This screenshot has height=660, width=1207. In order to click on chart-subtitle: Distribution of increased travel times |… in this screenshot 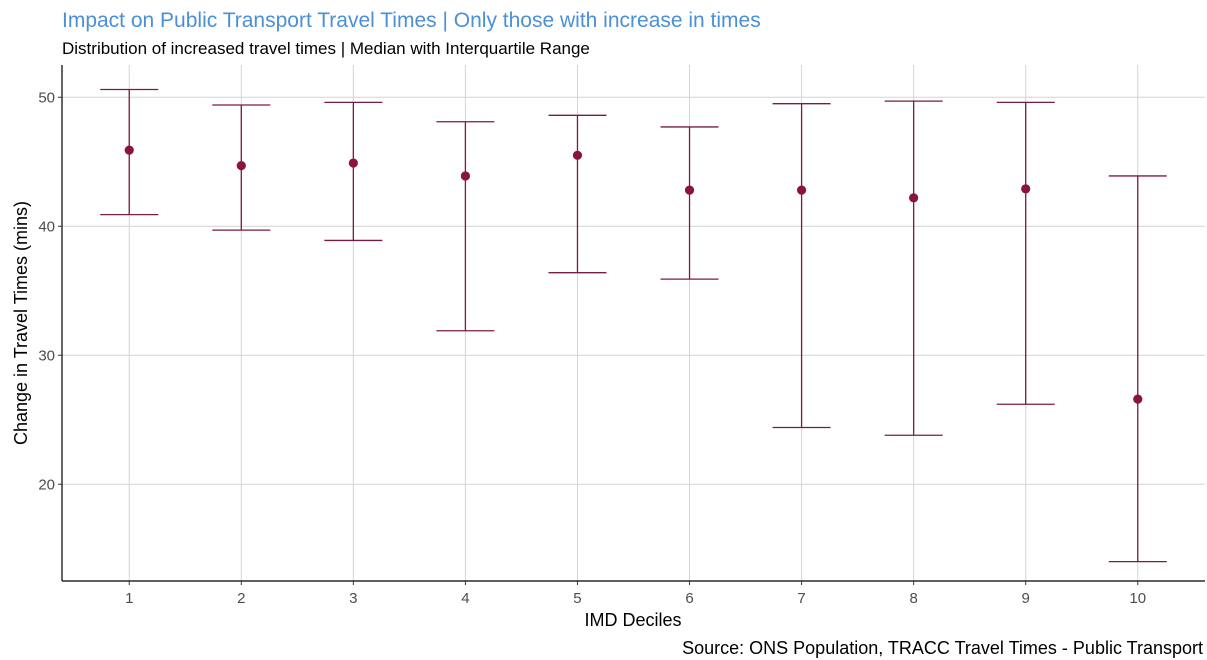, I will do `click(326, 48)`.